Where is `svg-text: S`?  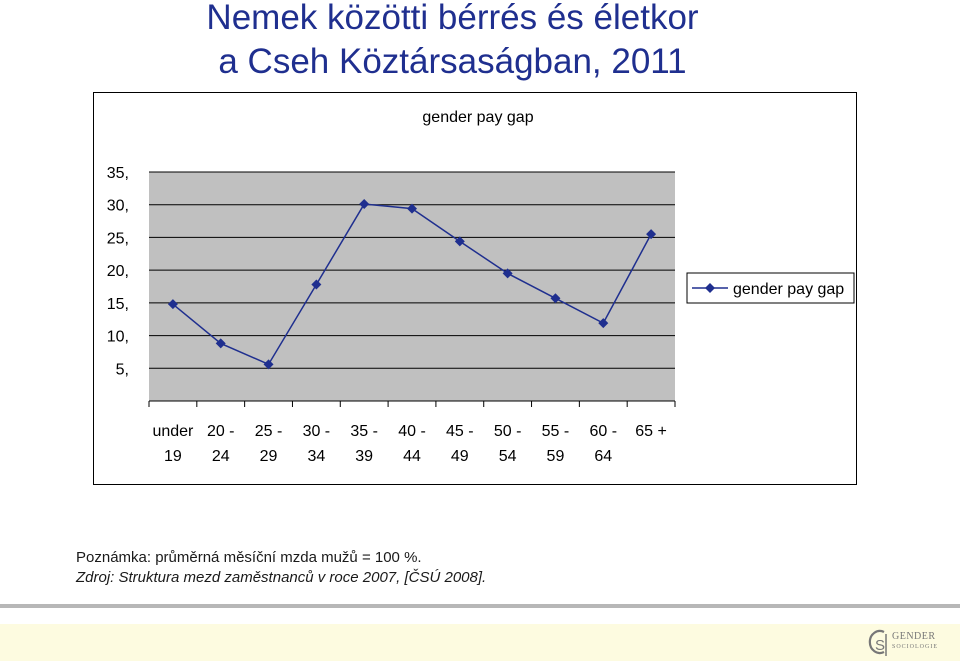
svg-text: S is located at coordinates (880, 645).